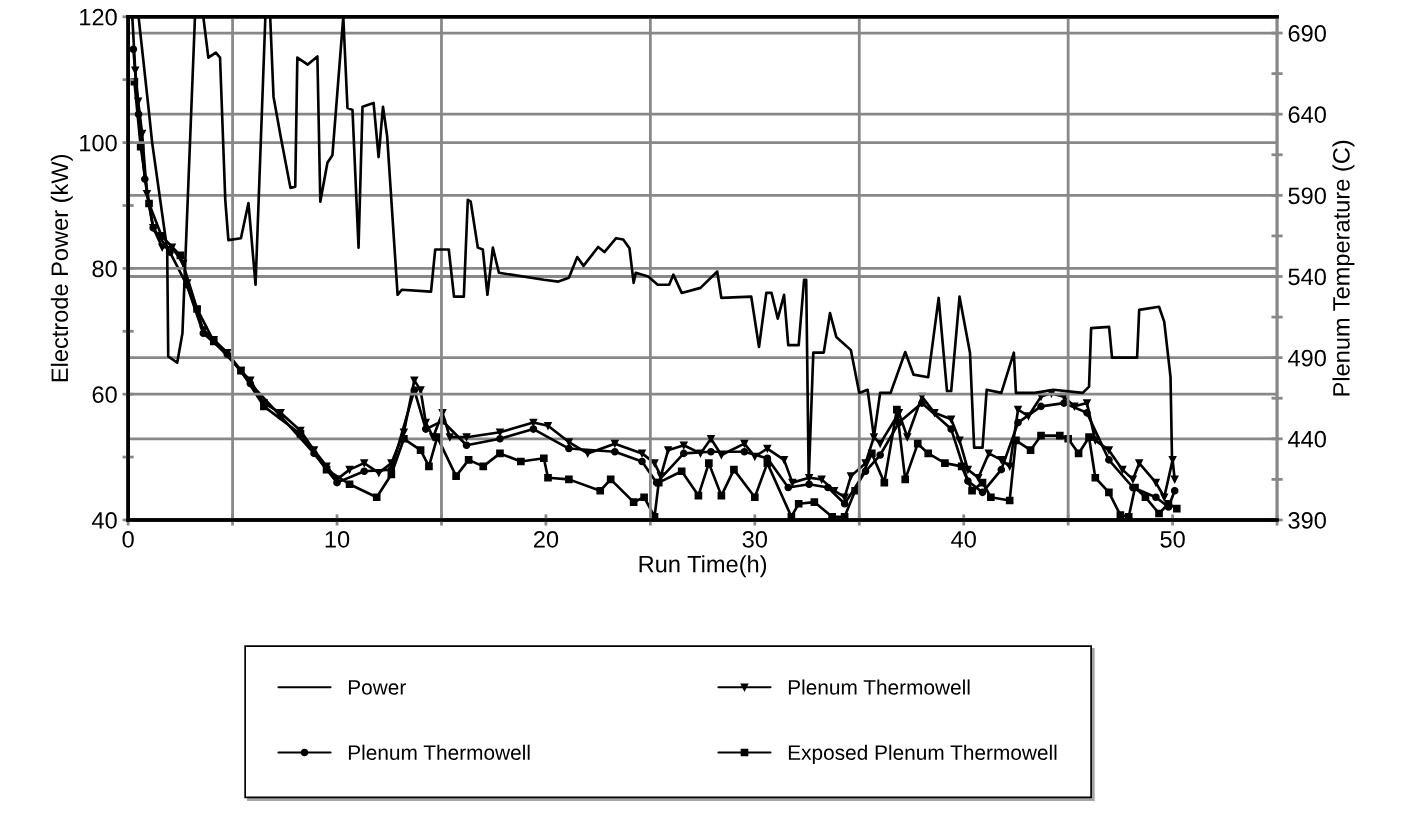 The height and width of the screenshot is (840, 1408). What do you see at coordinates (337, 539) in the screenshot?
I see `x-tick-label: 10` at bounding box center [337, 539].